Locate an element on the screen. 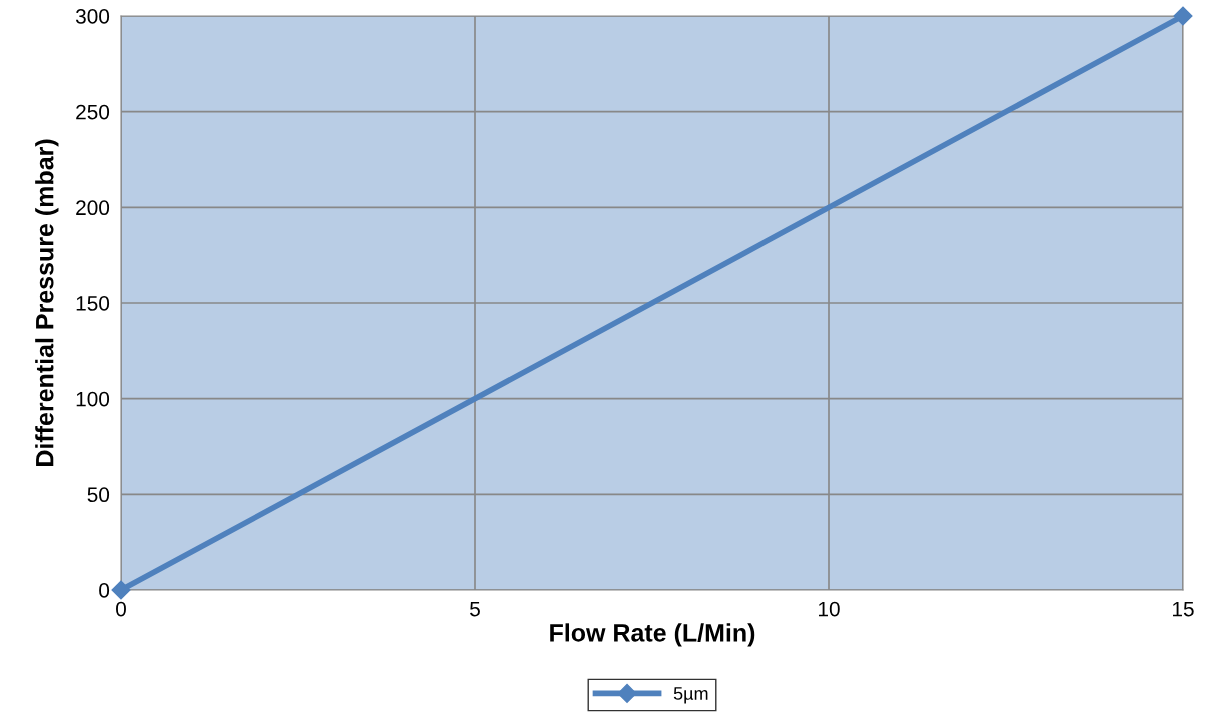 The width and height of the screenshot is (1207, 720). y-tick-label: 200 is located at coordinates (93, 208).